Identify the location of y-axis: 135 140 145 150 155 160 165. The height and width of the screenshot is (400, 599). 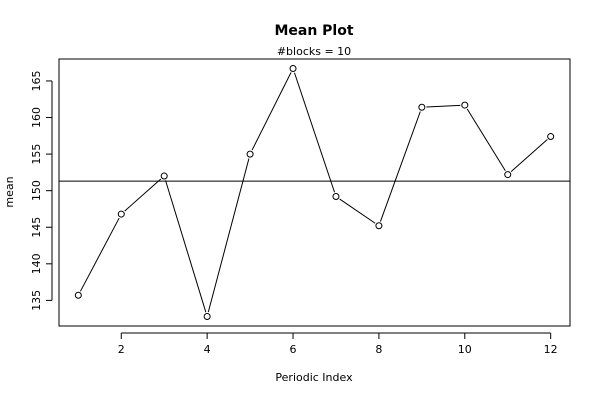
(41, 190).